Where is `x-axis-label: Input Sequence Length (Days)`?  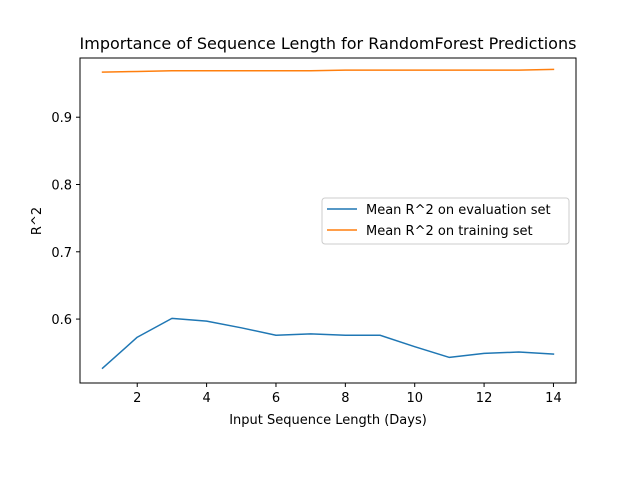 x-axis-label: Input Sequence Length (Days) is located at coordinates (328, 420).